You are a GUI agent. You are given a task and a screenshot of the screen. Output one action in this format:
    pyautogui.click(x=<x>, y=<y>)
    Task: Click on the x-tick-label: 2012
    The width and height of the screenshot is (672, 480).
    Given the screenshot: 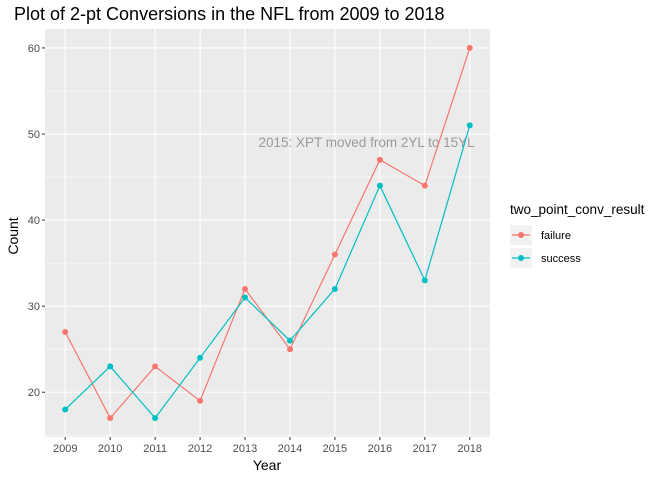 What is the action you would take?
    pyautogui.click(x=200, y=449)
    